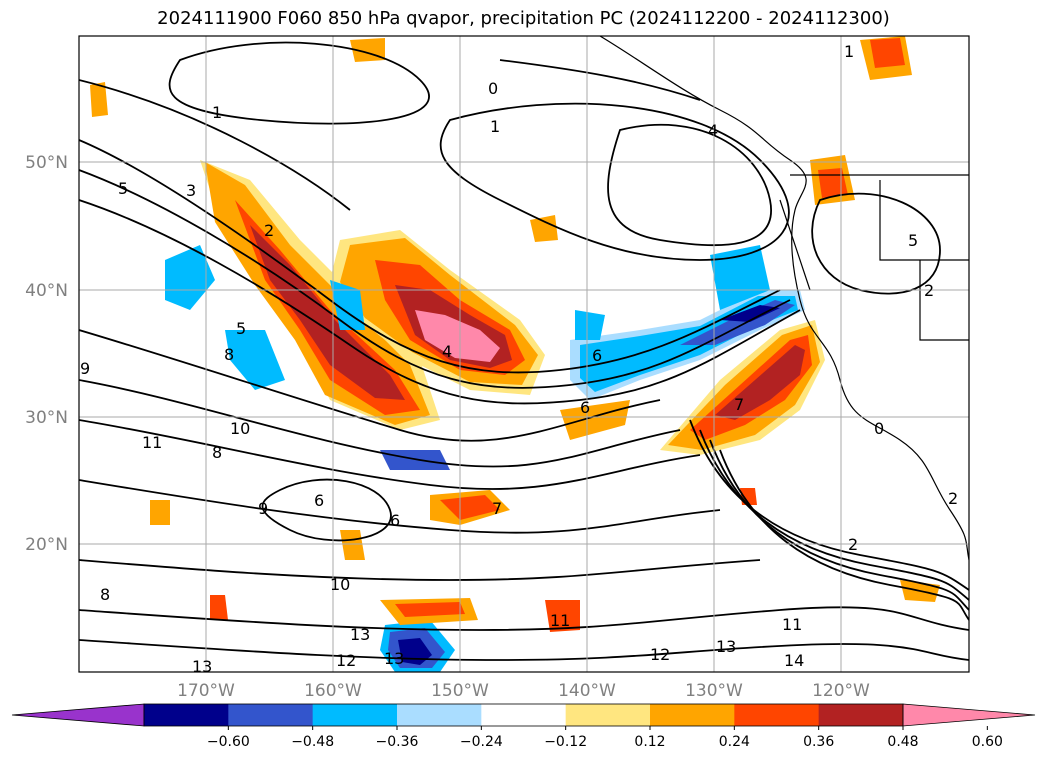 The image size is (1047, 765). What do you see at coordinates (841, 691) in the screenshot?
I see `lon-tick: 120°W` at bounding box center [841, 691].